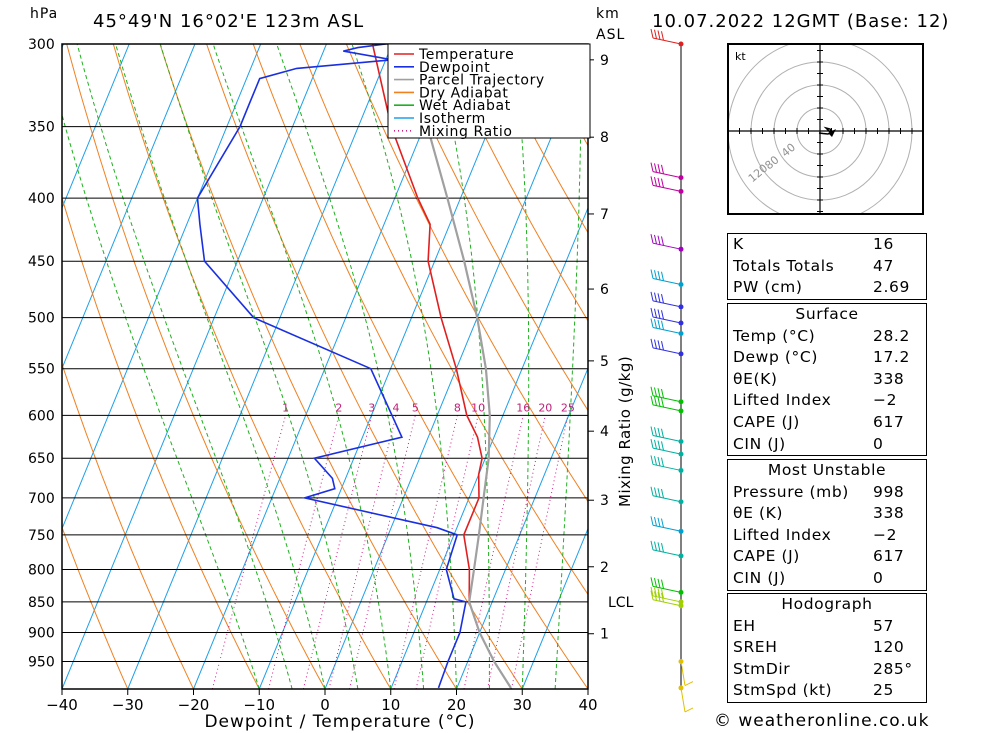 The width and height of the screenshot is (1000, 733). I want to click on table-row: Pressure (mb) 998, so click(827, 493).